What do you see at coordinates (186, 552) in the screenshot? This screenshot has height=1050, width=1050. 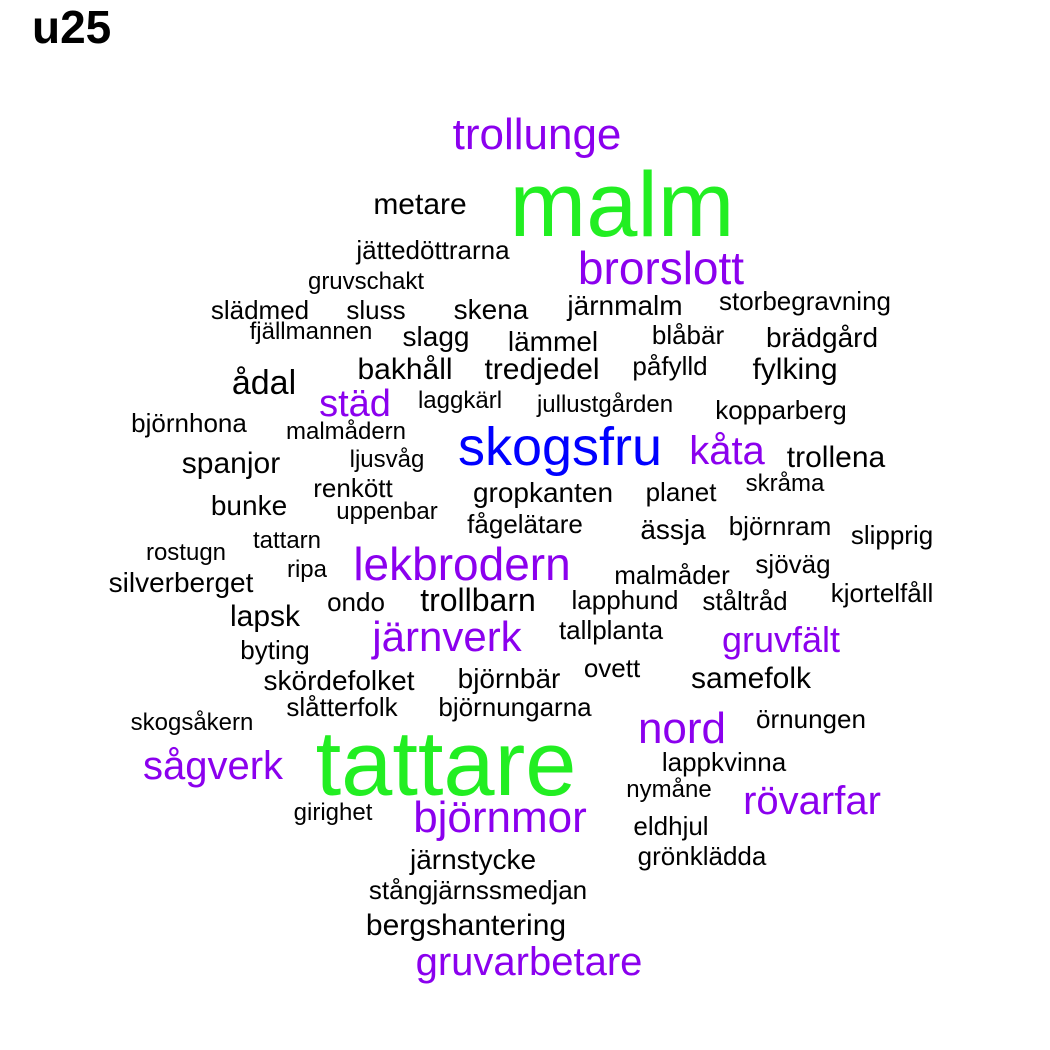 I see `word-low: rostugn` at bounding box center [186, 552].